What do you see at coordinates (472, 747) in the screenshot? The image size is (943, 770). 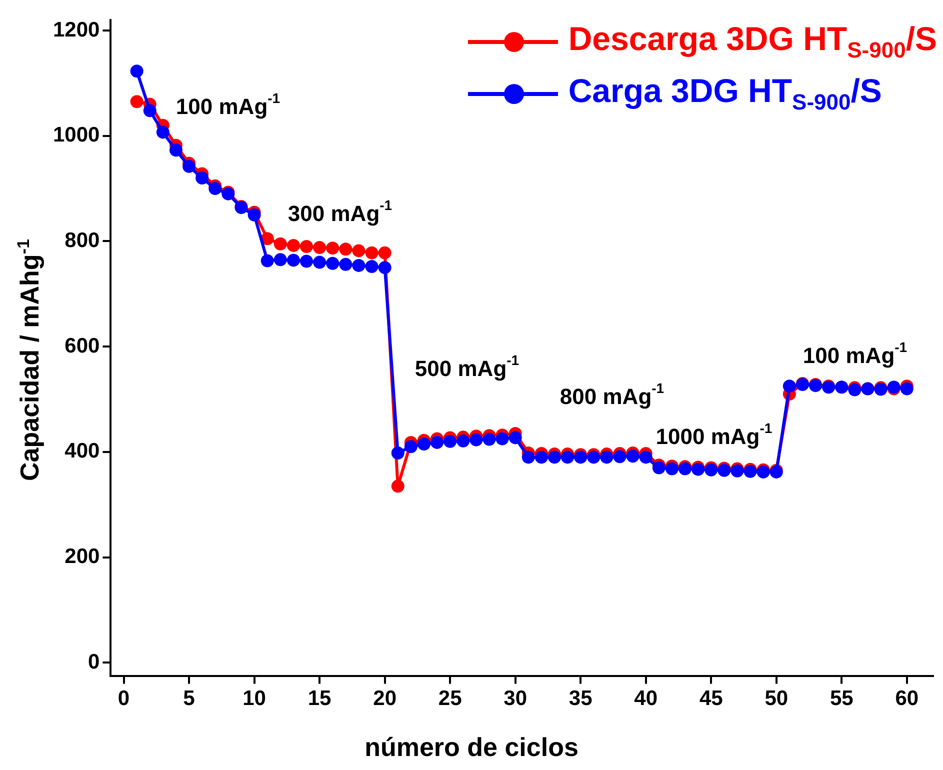 I see `x-axis-title: número de ciclos` at bounding box center [472, 747].